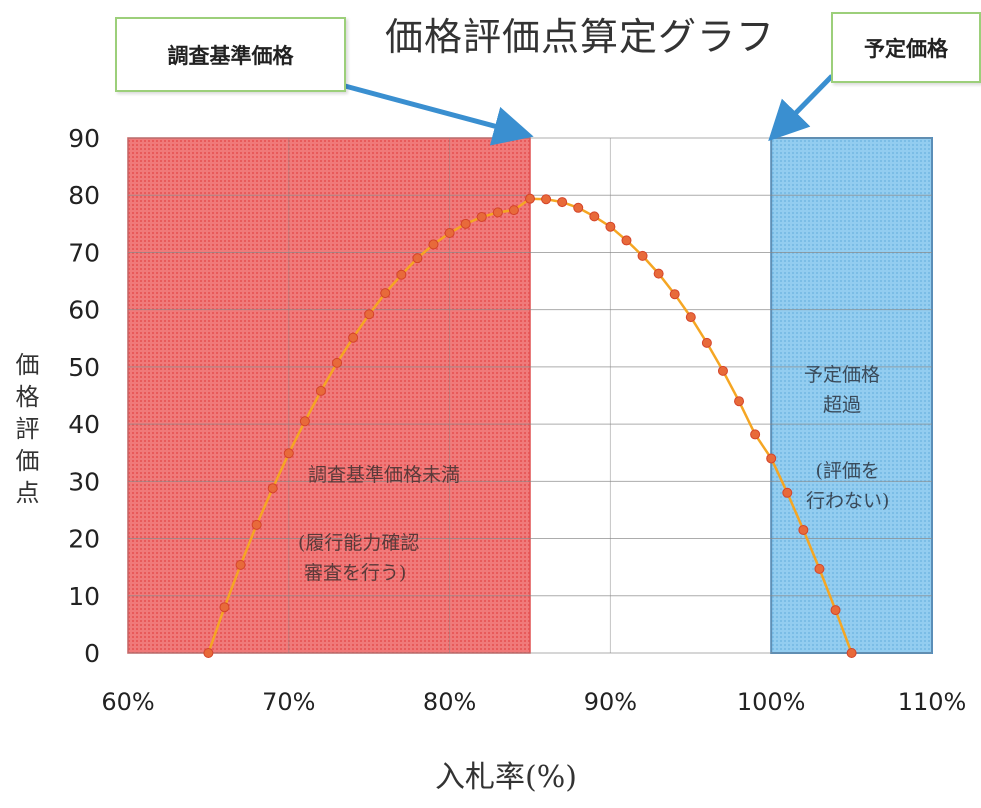 This screenshot has width=981, height=808. Describe the element at coordinates (848, 486) in the screenshot. I see `not-evaluated-note: (評価を 行わない)` at that location.